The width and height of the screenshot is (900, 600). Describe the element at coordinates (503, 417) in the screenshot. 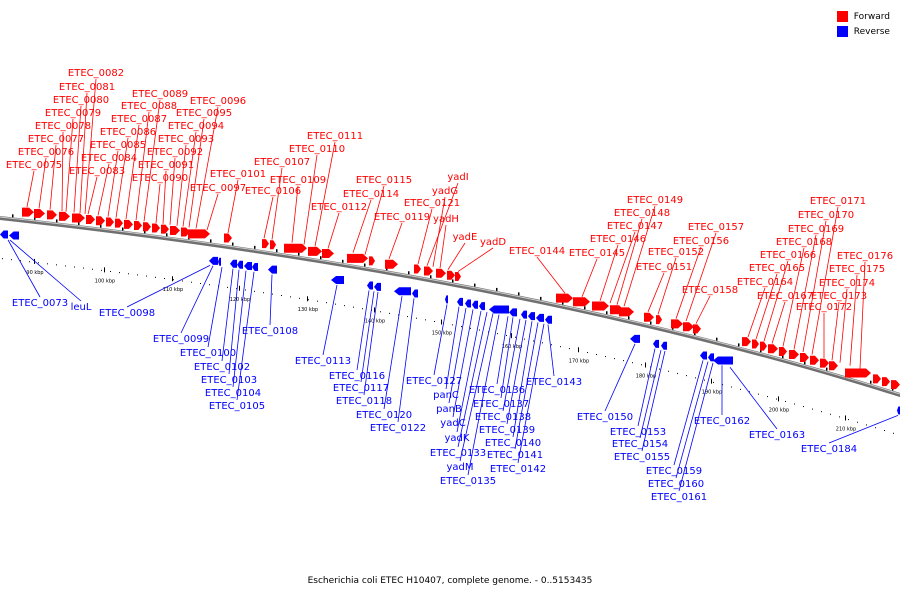

I see `gene-label: ETEC_0138` at that location.